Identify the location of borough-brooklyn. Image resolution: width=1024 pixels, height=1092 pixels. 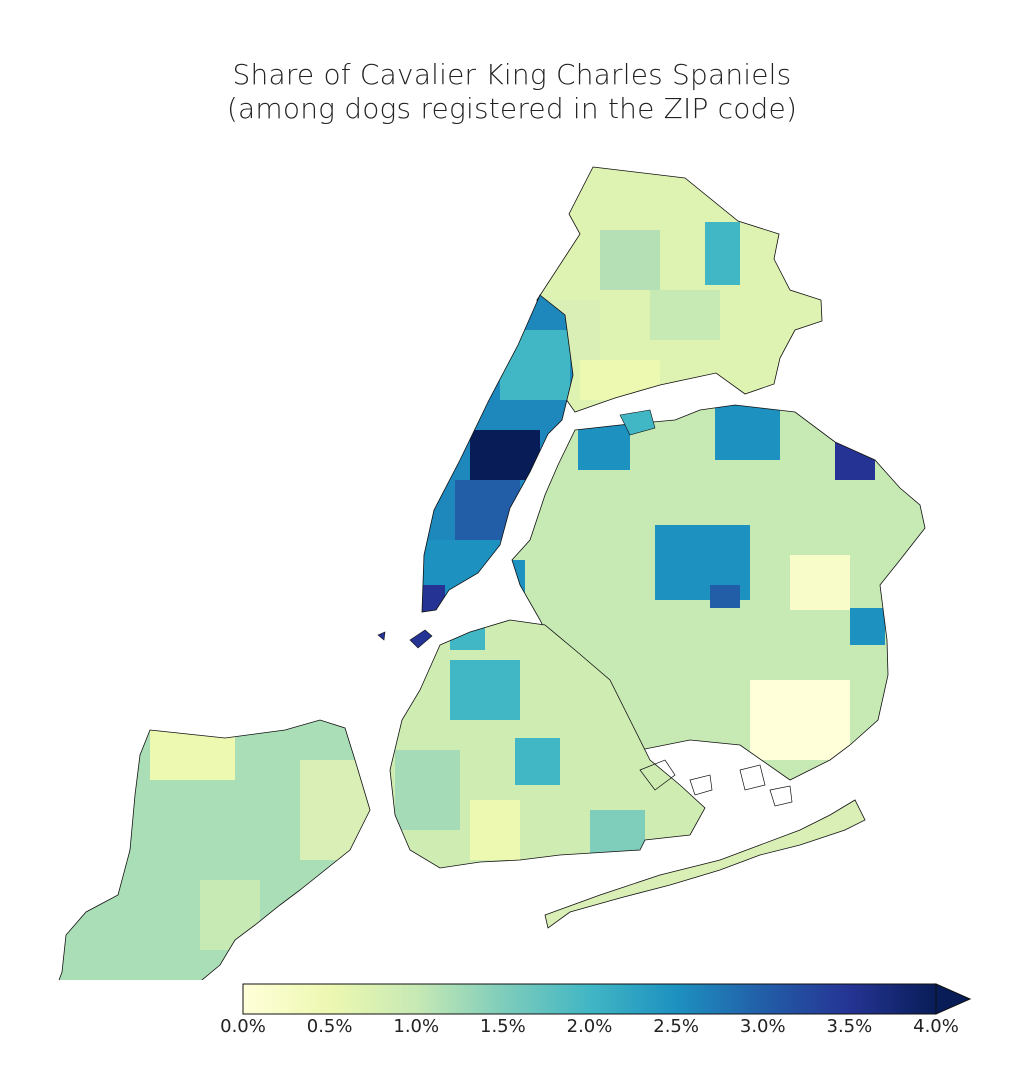
(547, 744).